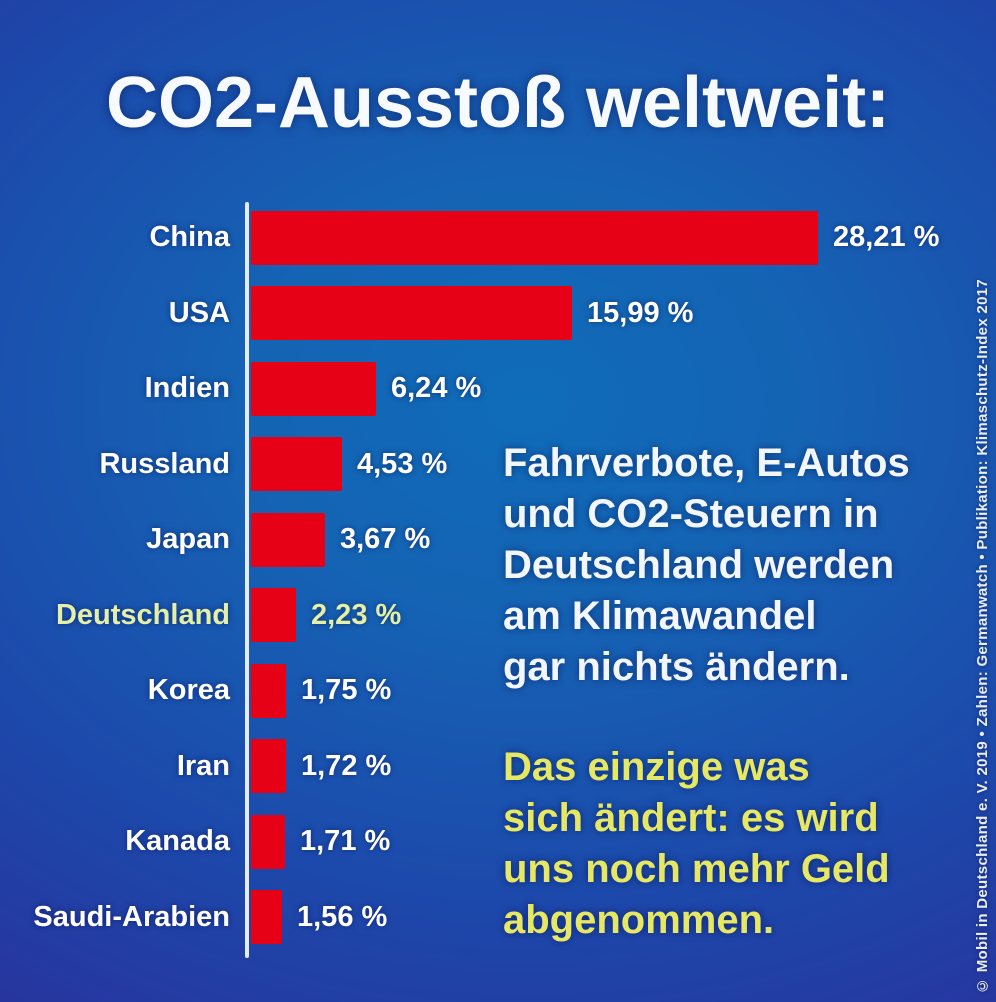  Describe the element at coordinates (189, 237) in the screenshot. I see `bar-category-label: China` at that location.